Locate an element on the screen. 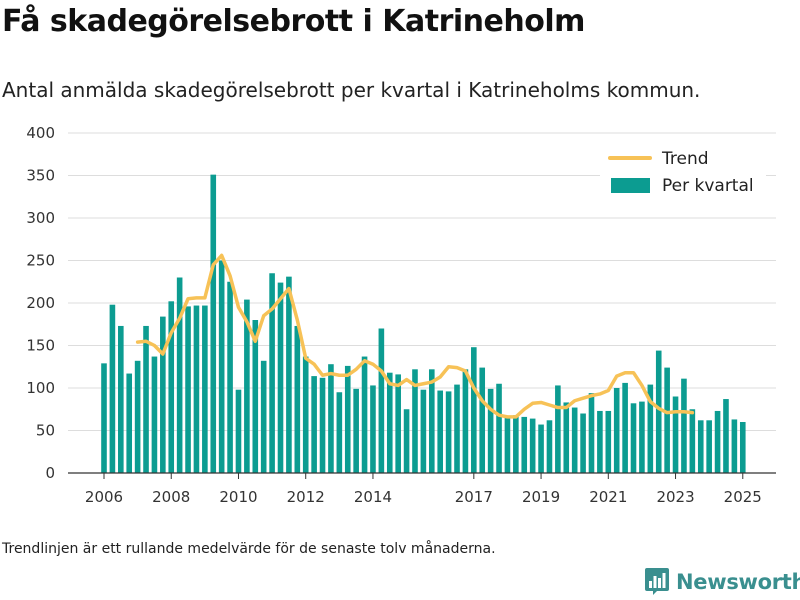  x-tick-label: 2023 is located at coordinates (675, 497).